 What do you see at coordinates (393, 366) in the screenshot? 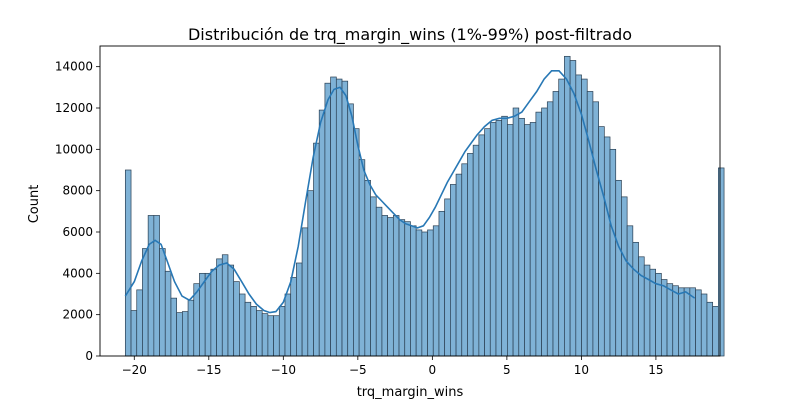
I see `x-axis: −20 −15 −10 −5 0 5 10 15` at bounding box center [393, 366].